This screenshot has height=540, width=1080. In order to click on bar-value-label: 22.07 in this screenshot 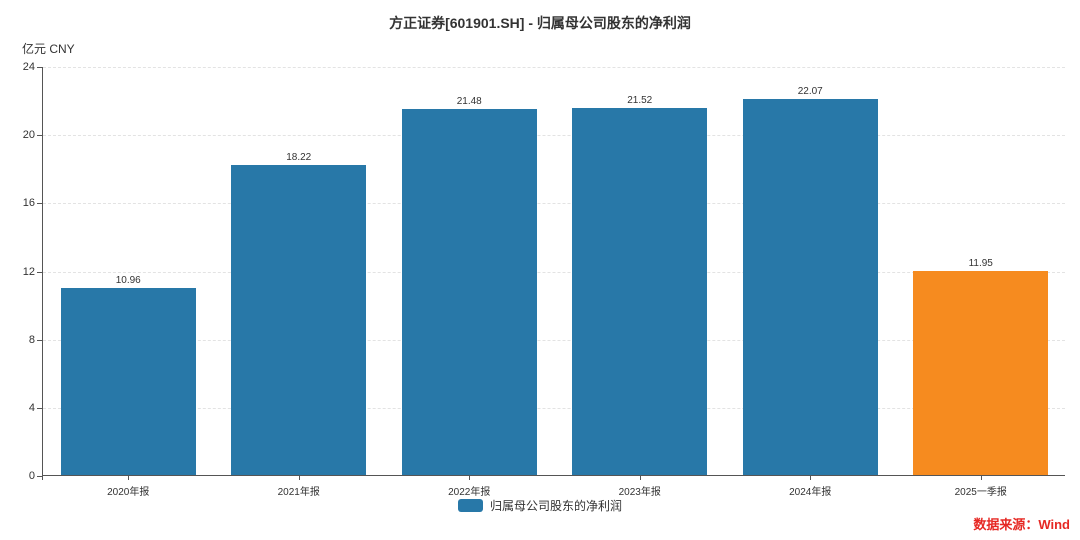, I will do `click(810, 91)`.